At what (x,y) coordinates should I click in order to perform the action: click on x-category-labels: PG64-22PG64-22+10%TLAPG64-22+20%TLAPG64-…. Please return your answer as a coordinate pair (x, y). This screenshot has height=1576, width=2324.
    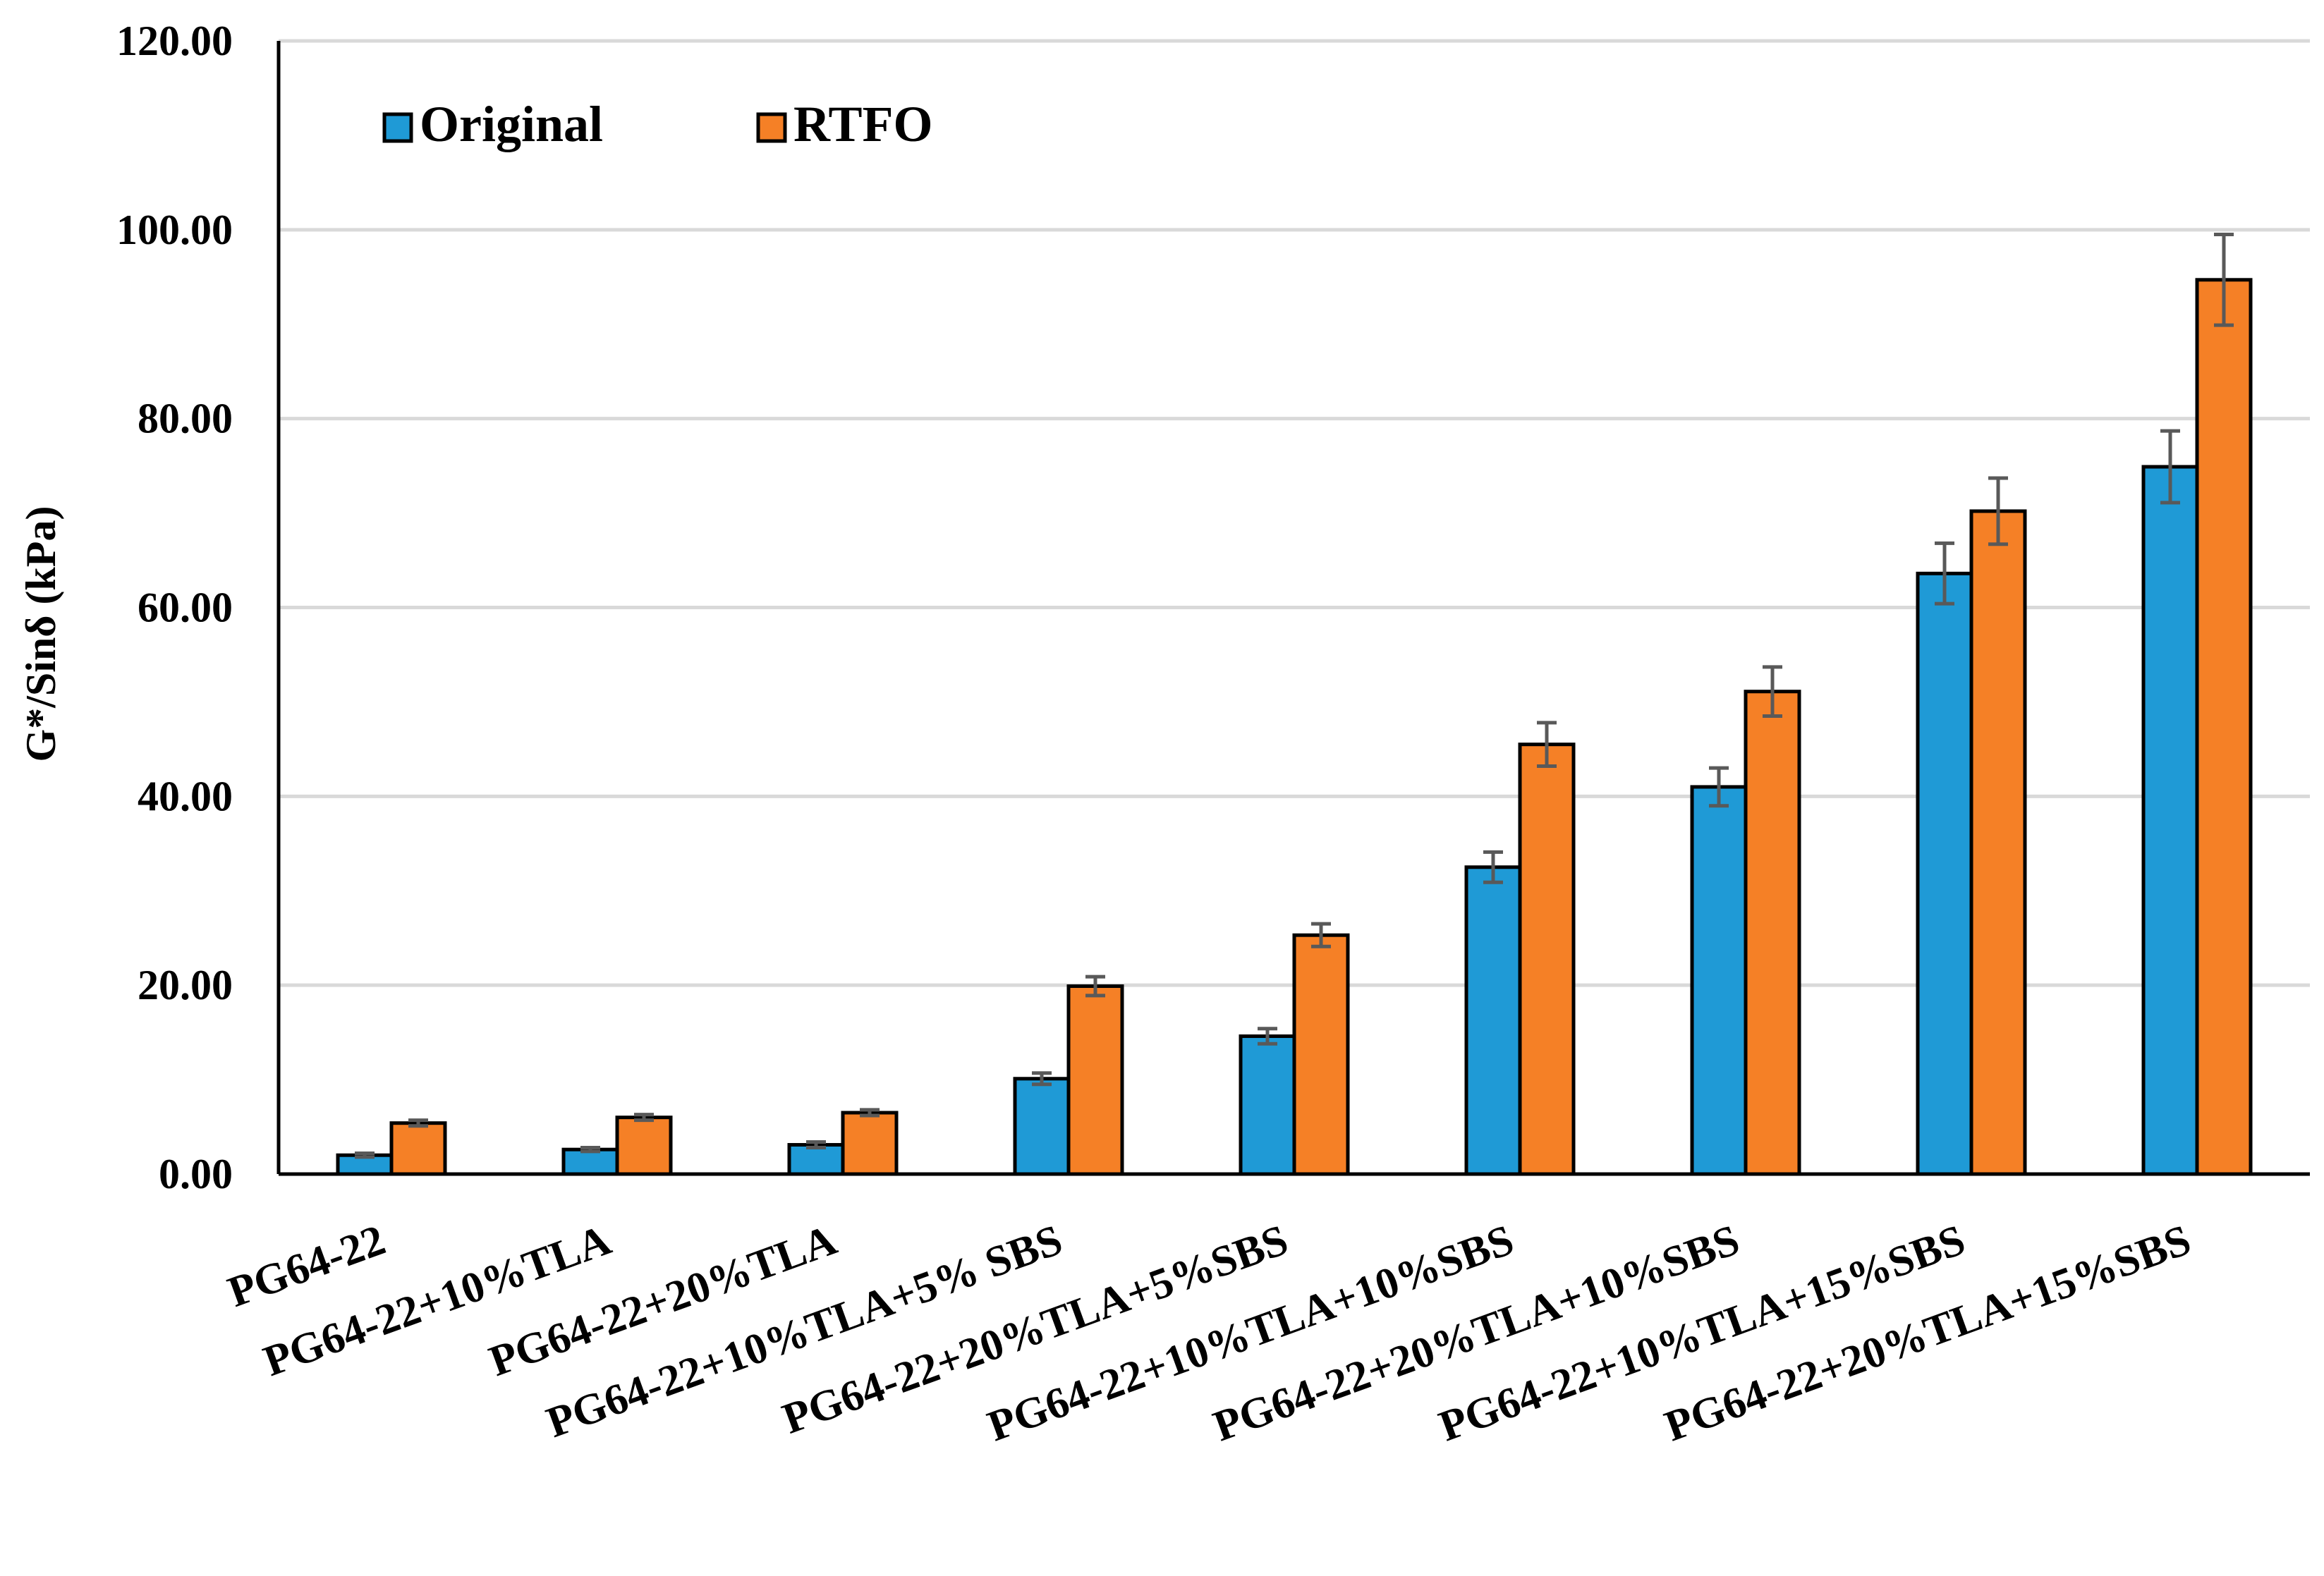
    Looking at the image, I should click on (1209, 1333).